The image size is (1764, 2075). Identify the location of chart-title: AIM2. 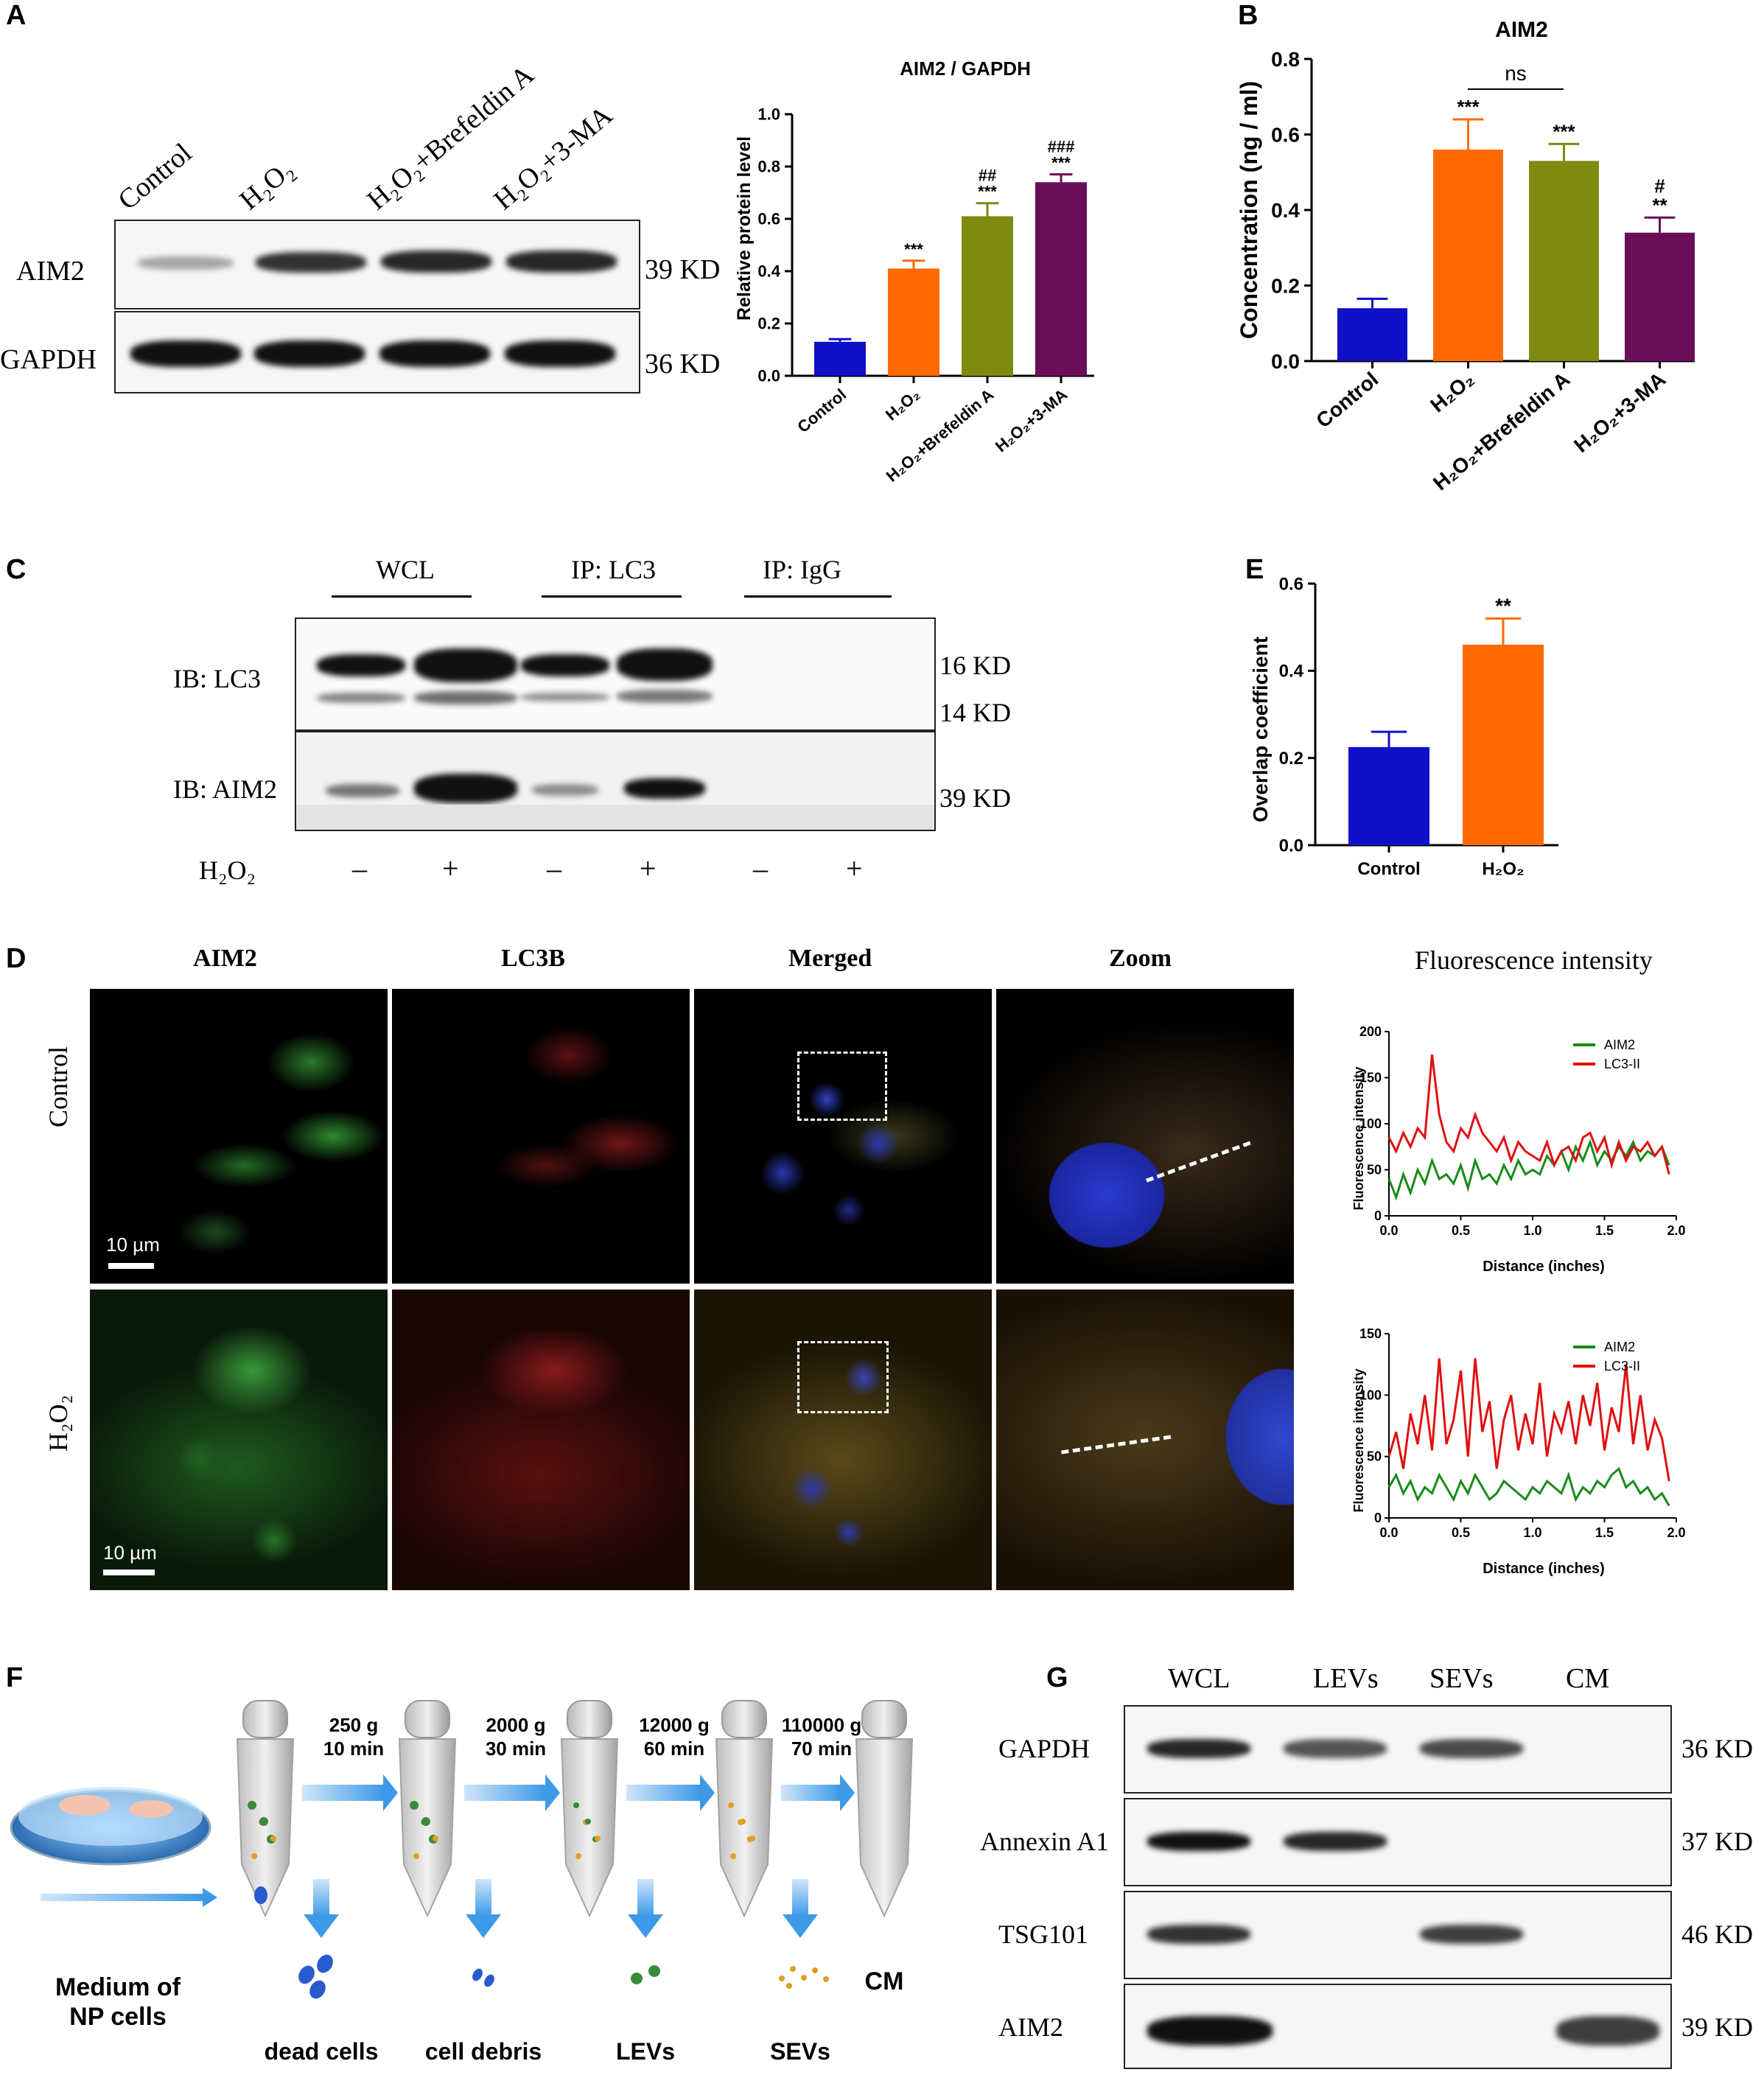
(1521, 30).